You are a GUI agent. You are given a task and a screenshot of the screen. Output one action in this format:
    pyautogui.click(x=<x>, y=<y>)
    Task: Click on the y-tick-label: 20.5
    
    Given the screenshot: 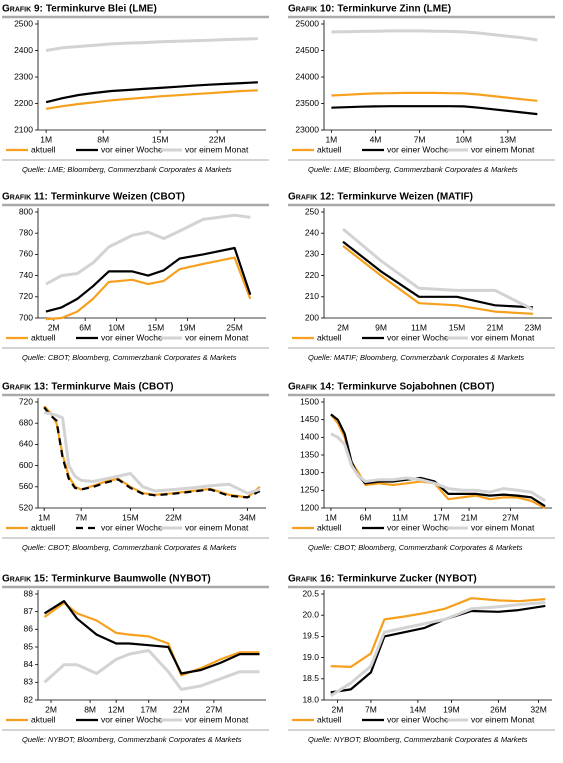 What is the action you would take?
    pyautogui.click(x=310, y=593)
    